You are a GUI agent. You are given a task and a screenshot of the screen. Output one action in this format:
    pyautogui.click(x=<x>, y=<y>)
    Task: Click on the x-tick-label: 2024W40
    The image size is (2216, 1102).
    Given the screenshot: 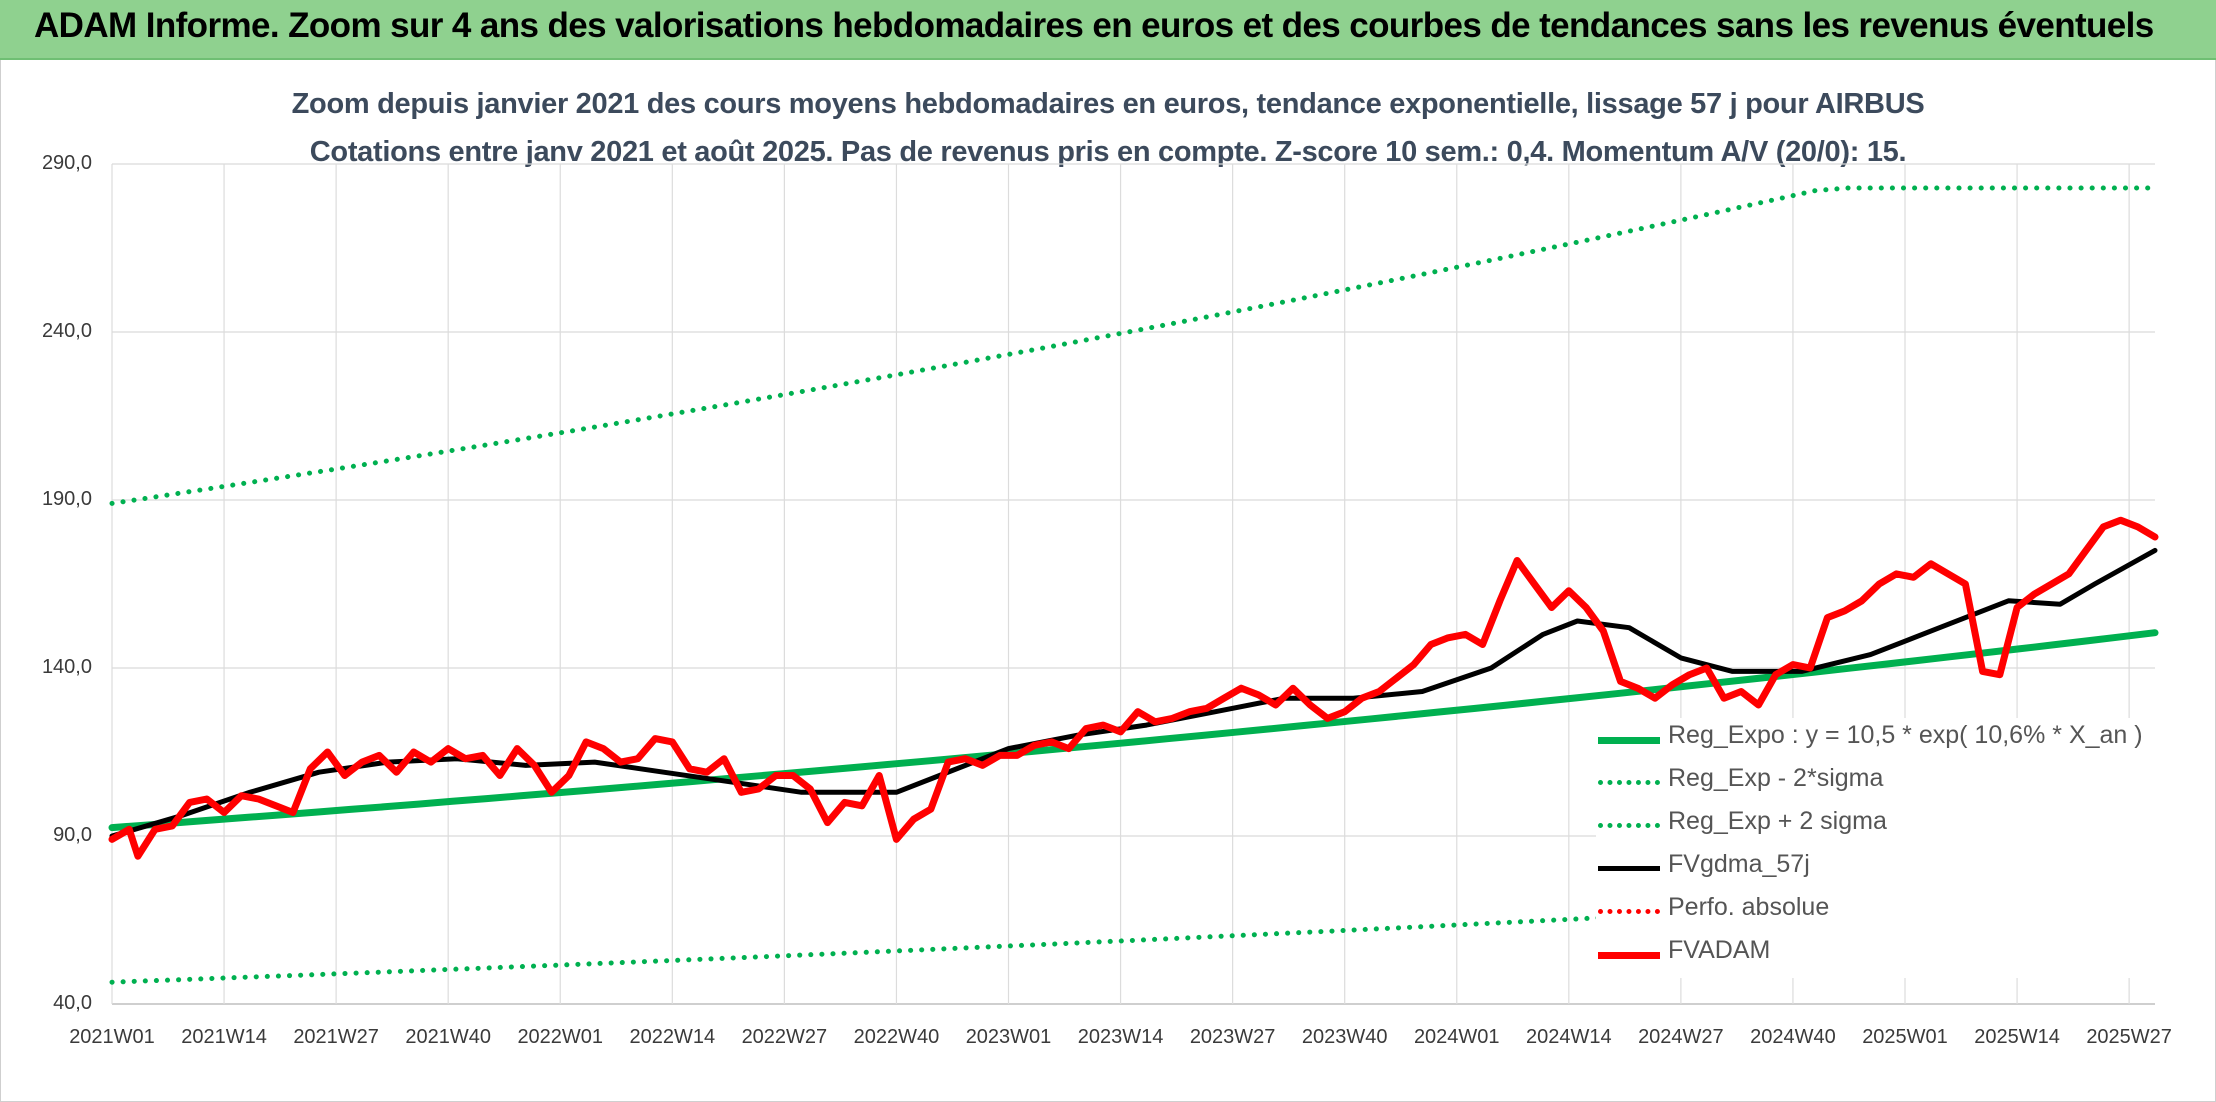 What is the action you would take?
    pyautogui.click(x=1793, y=1037)
    